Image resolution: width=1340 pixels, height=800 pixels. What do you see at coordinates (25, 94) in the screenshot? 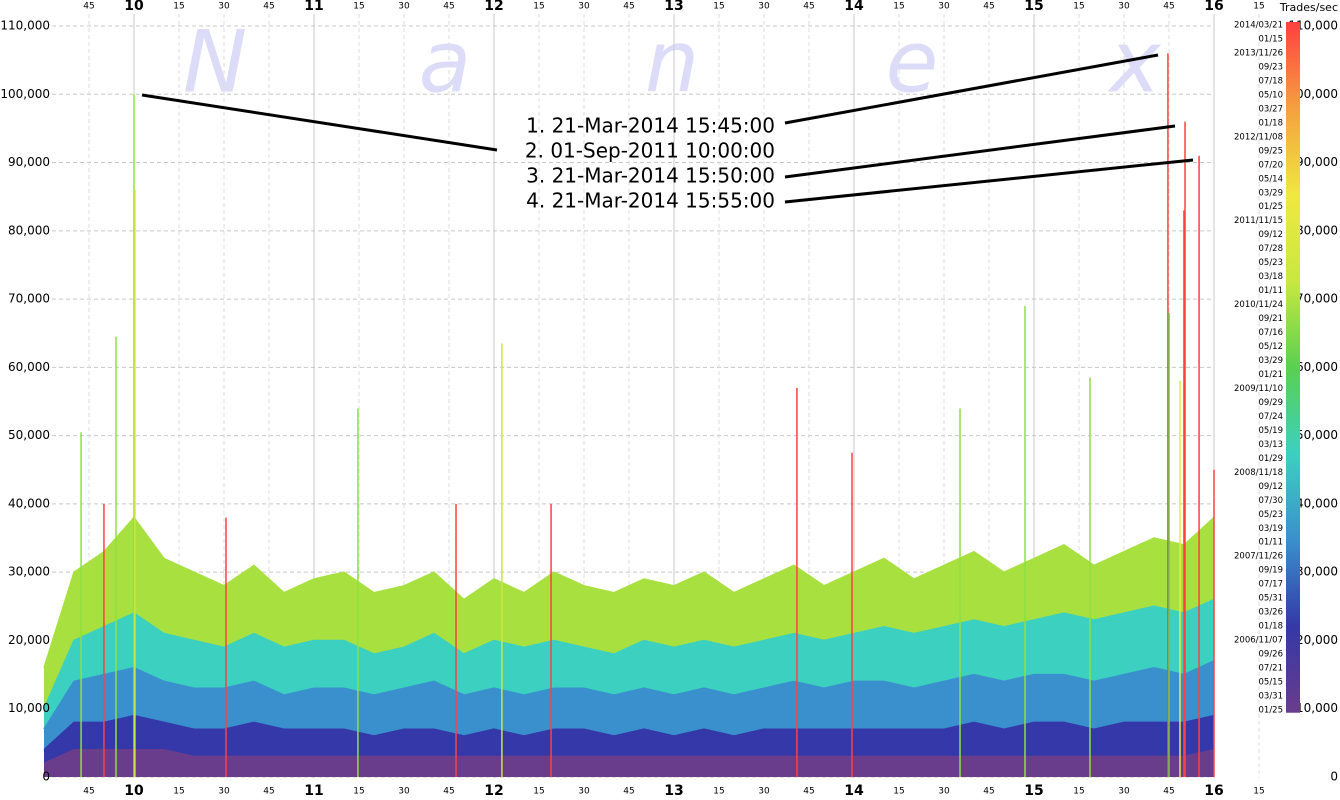
I see `y-tick-label: 100,000` at bounding box center [25, 94].